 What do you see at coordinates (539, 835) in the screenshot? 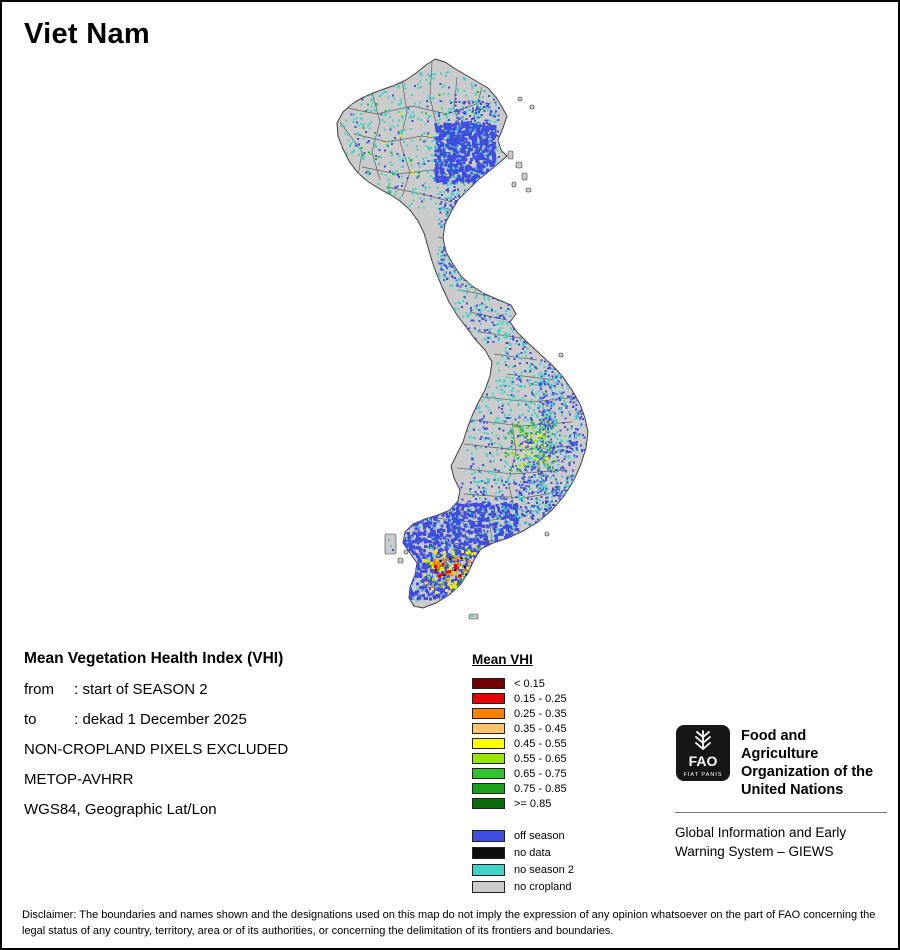
I see `legend-label: off season` at bounding box center [539, 835].